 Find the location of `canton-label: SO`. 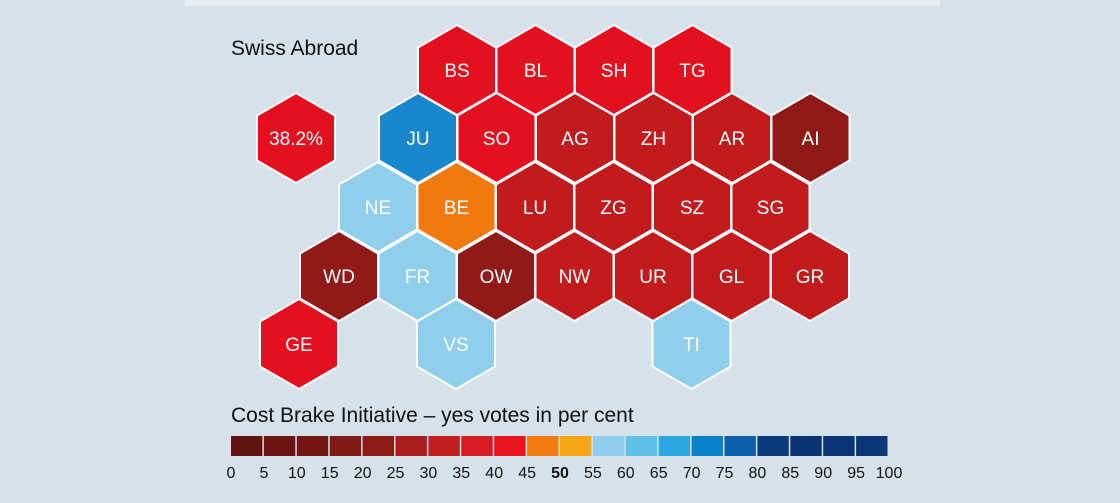

canton-label: SO is located at coordinates (496, 139).